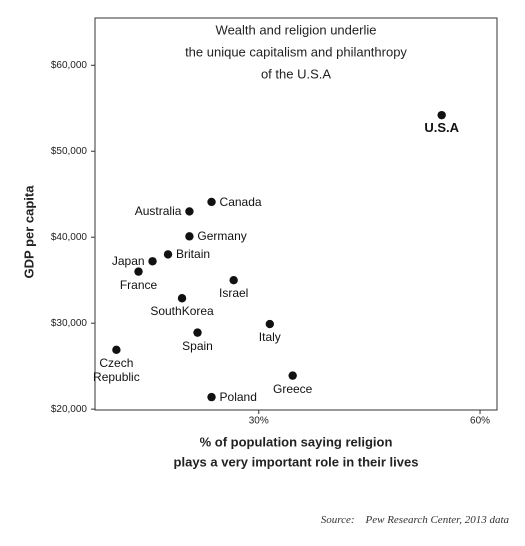 This screenshot has height=546, width=525. Describe the element at coordinates (69, 151) in the screenshot. I see `y-tick-label: $50,000` at that location.